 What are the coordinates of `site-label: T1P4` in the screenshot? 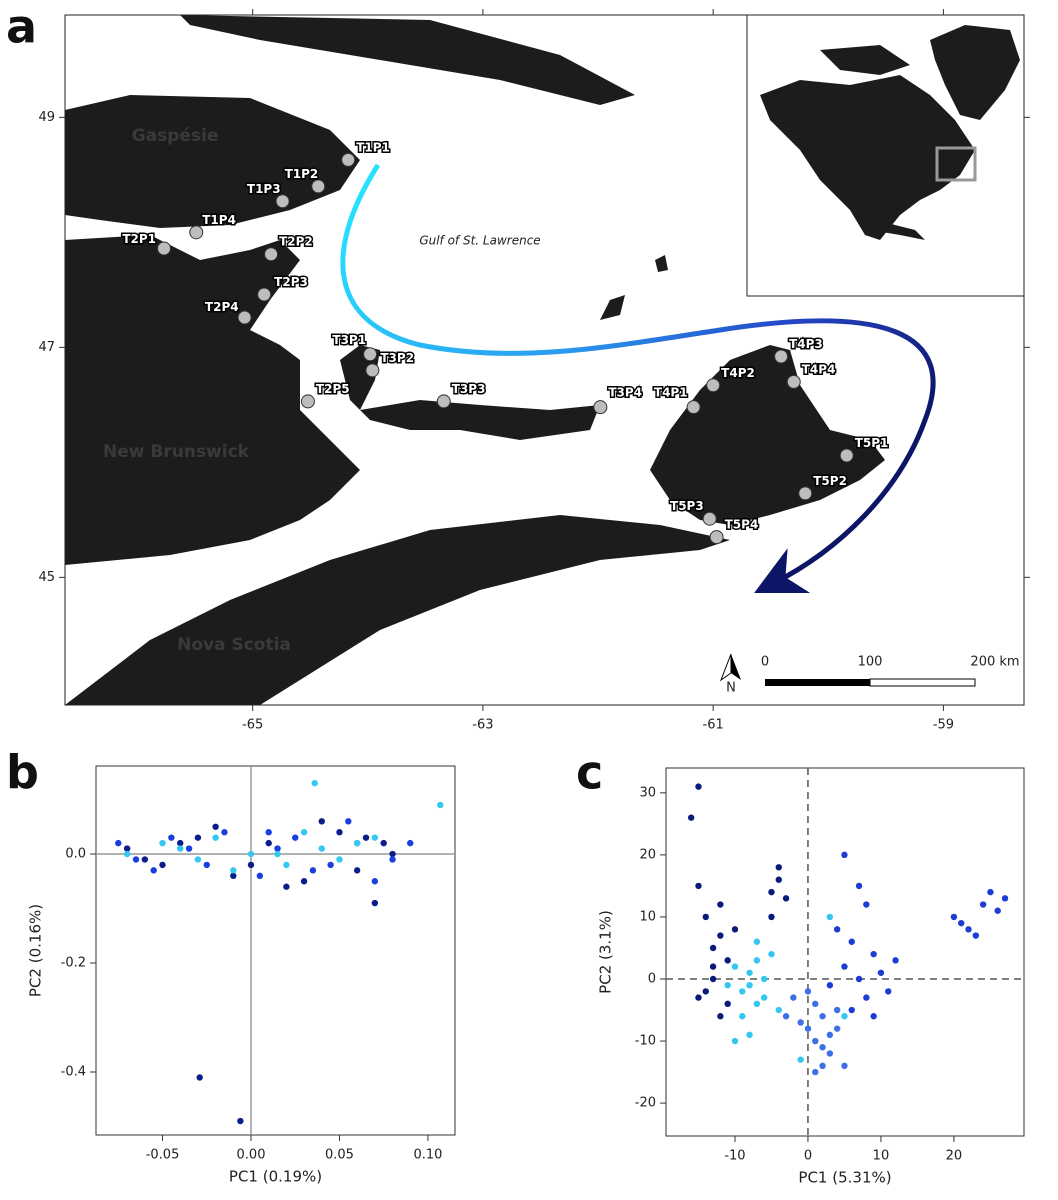 It's located at (219, 220).